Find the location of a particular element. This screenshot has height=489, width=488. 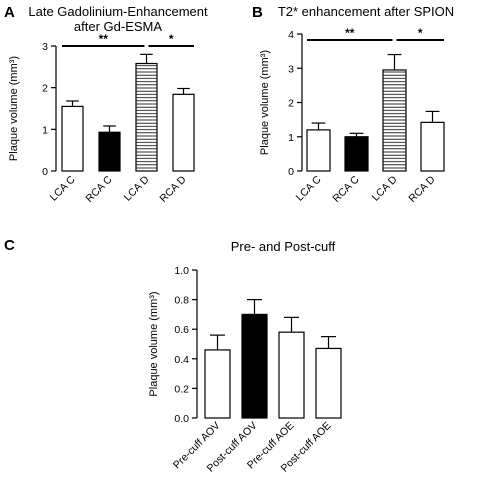

y-tick-label: 0.6 is located at coordinates (181, 330).